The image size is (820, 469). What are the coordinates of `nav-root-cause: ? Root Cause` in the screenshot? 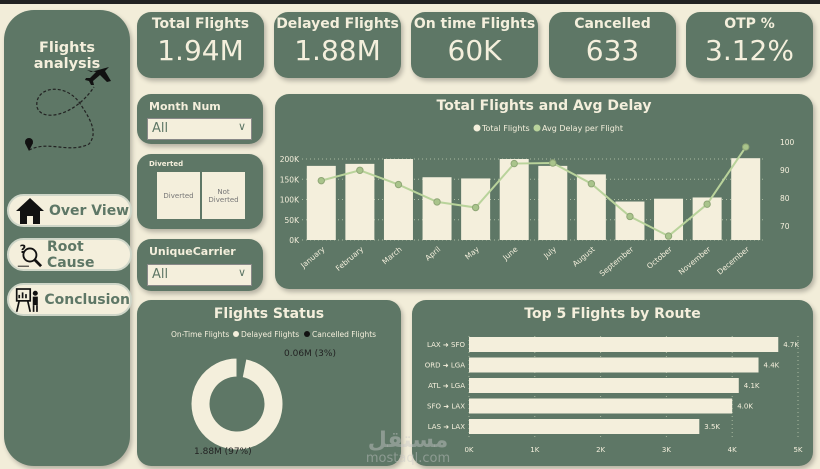 It's located at (69, 254).